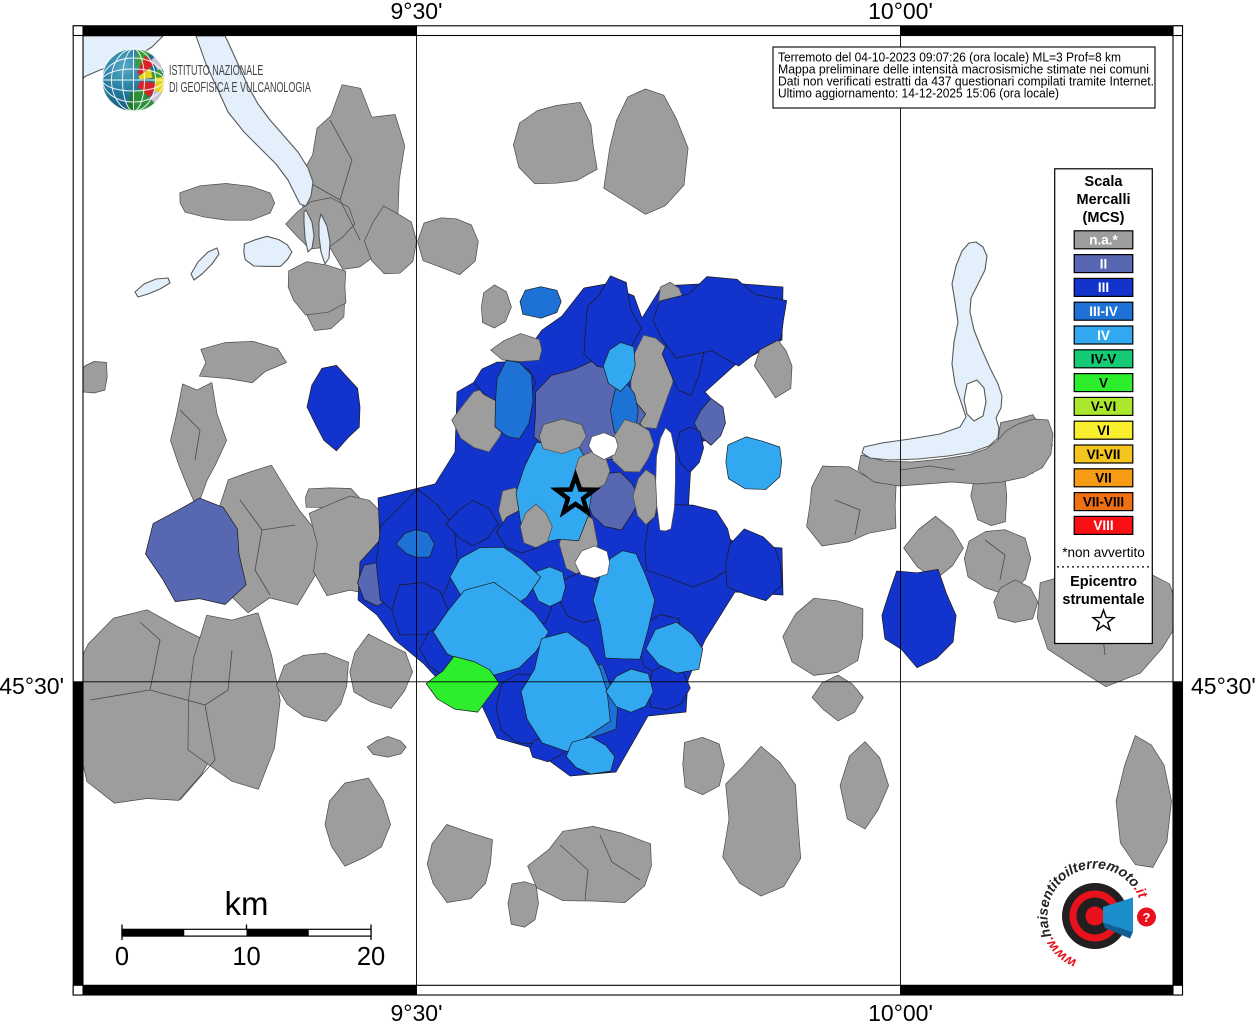  I want to click on svg-text: Epicentro, so click(1103, 582).